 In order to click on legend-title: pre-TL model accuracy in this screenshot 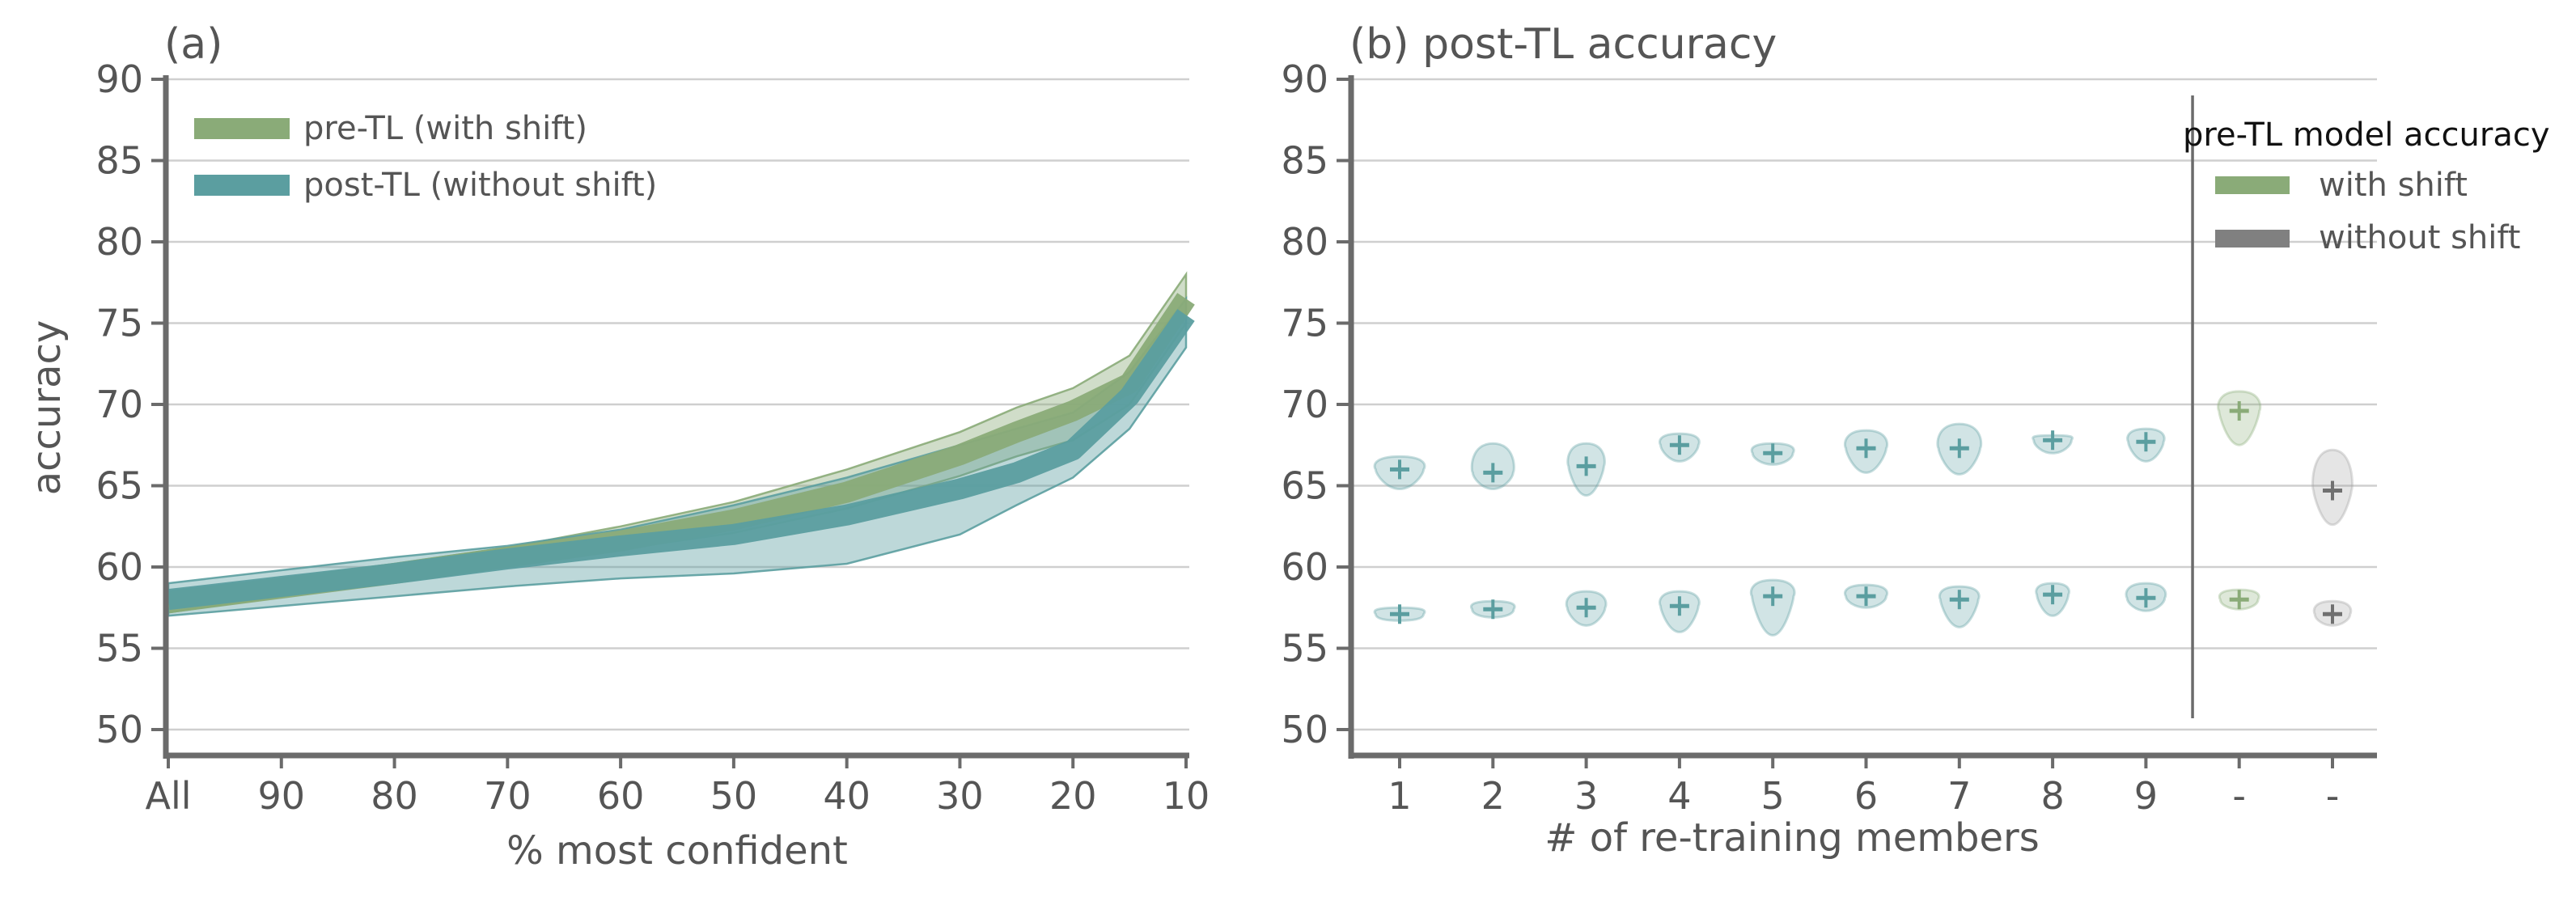, I will do `click(2366, 135)`.